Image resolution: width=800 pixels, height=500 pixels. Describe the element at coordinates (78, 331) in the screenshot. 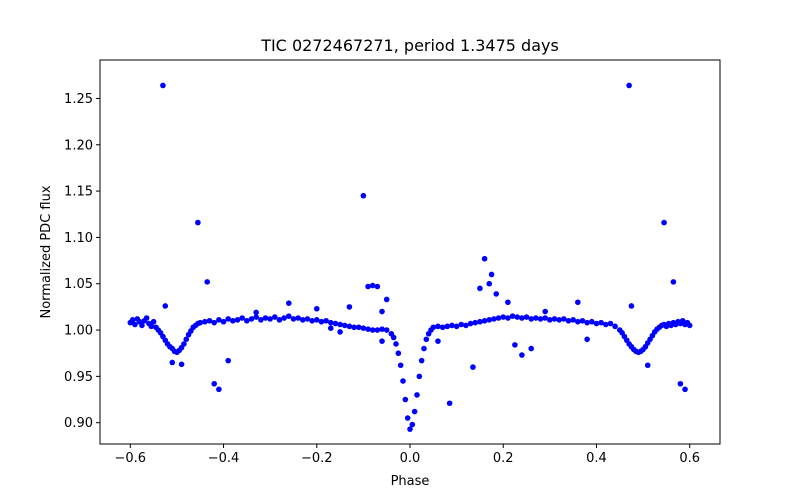

I see `y-tick-label: 1.00` at that location.